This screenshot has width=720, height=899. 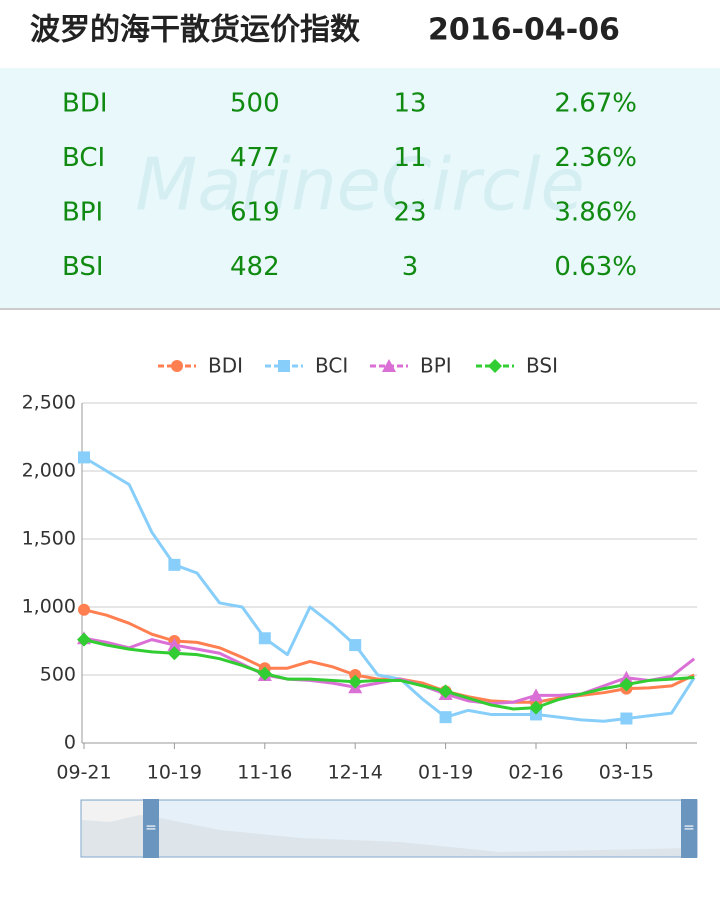 What do you see at coordinates (255, 267) in the screenshot?
I see `table-cell: 482` at bounding box center [255, 267].